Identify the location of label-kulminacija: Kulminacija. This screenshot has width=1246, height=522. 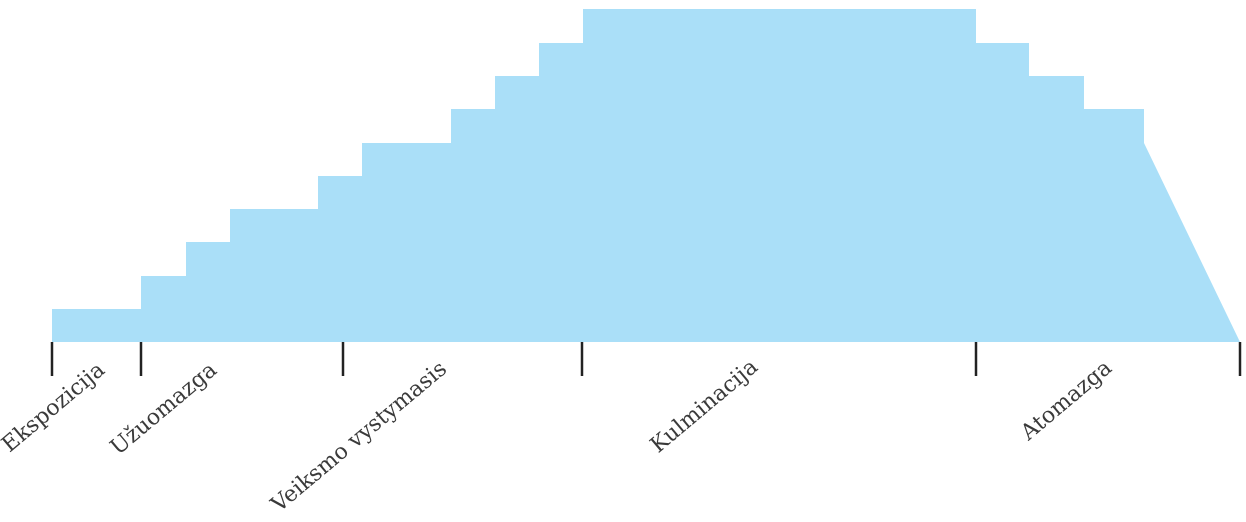
(704, 406).